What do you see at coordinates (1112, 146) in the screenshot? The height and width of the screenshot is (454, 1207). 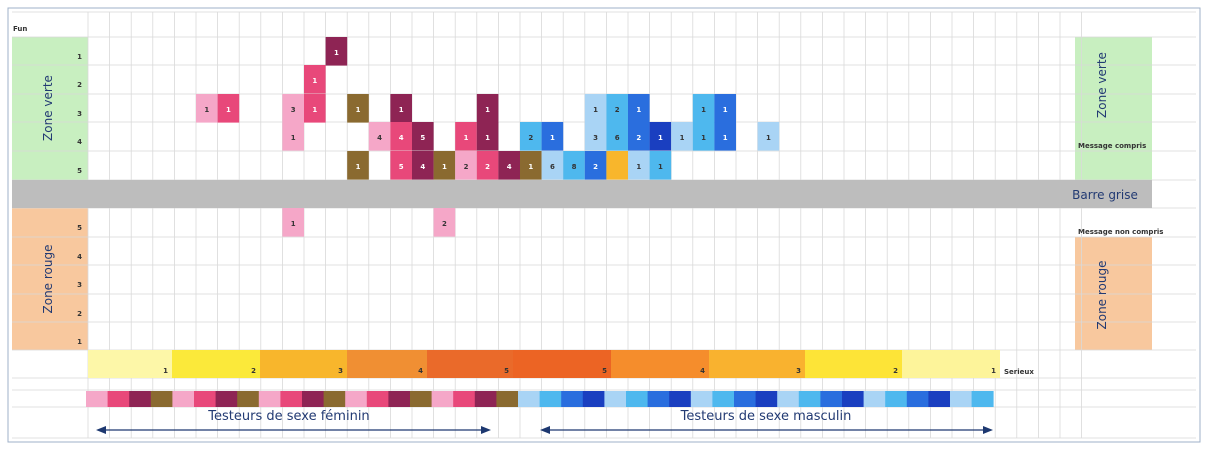 I see `message-understood-label: Message compris` at bounding box center [1112, 146].